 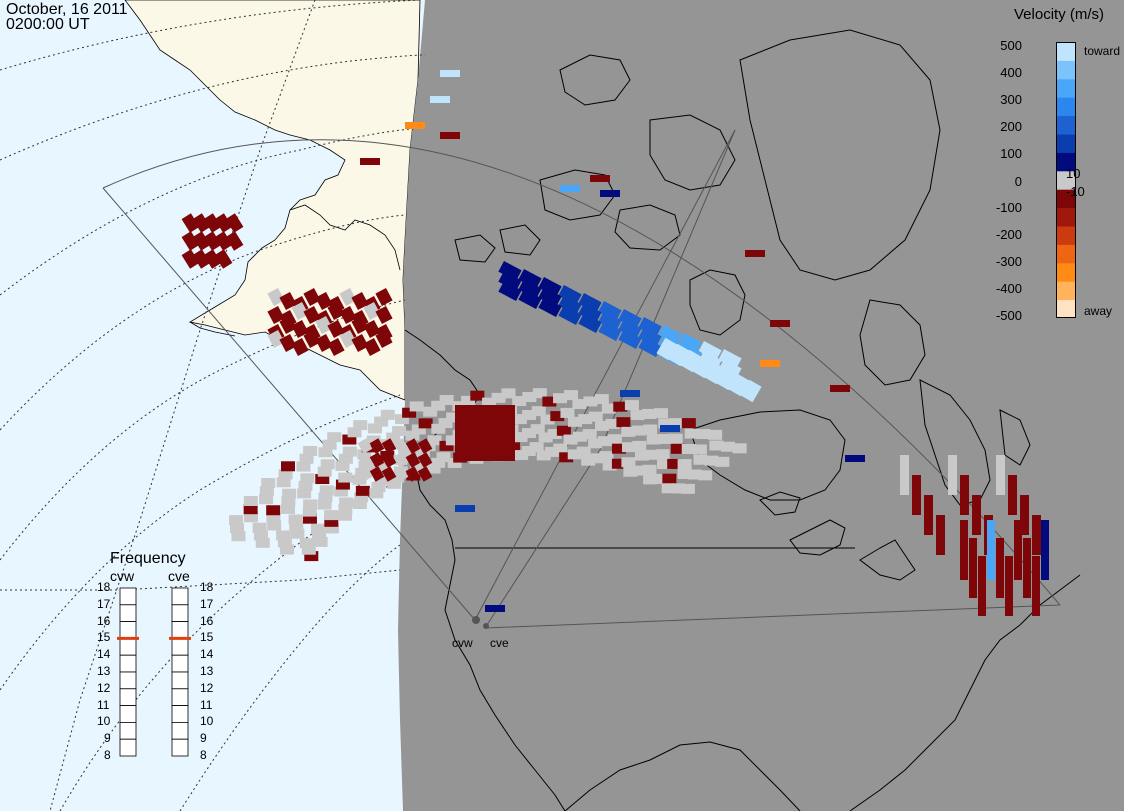 I want to click on velocity-tick-label: -100, so click(x=1008, y=207).